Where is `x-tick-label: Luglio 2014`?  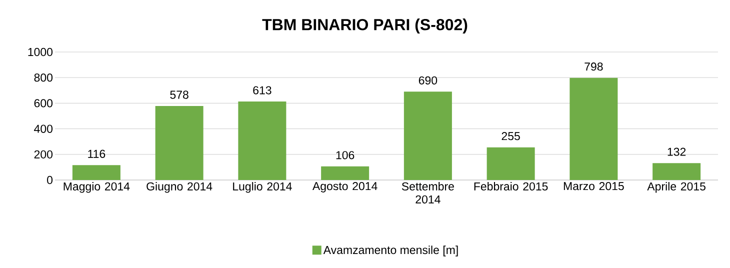 x-tick-label: Luglio 2014 is located at coordinates (262, 187).